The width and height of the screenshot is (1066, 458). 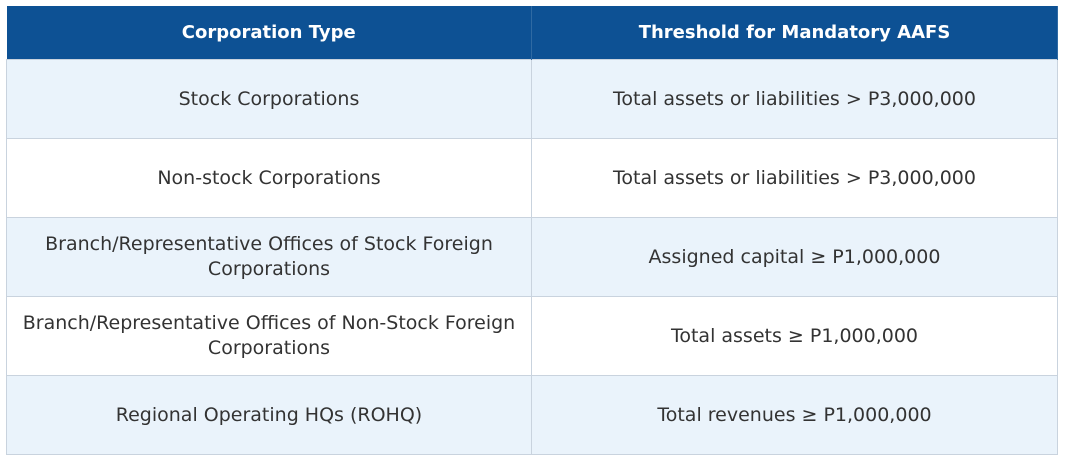 I want to click on table-cell: Total revenues ≥ P1,000,000, so click(x=794, y=415).